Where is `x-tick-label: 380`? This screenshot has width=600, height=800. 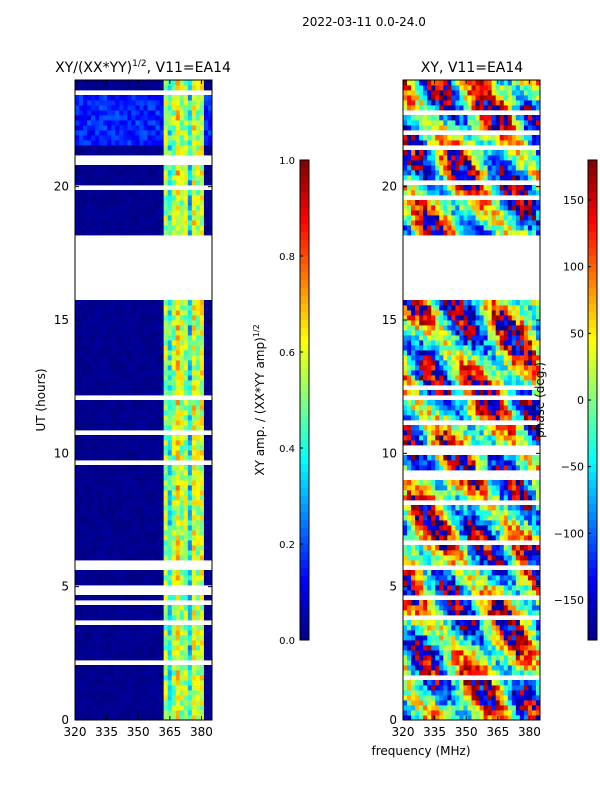
x-tick-label: 380 is located at coordinates (201, 732).